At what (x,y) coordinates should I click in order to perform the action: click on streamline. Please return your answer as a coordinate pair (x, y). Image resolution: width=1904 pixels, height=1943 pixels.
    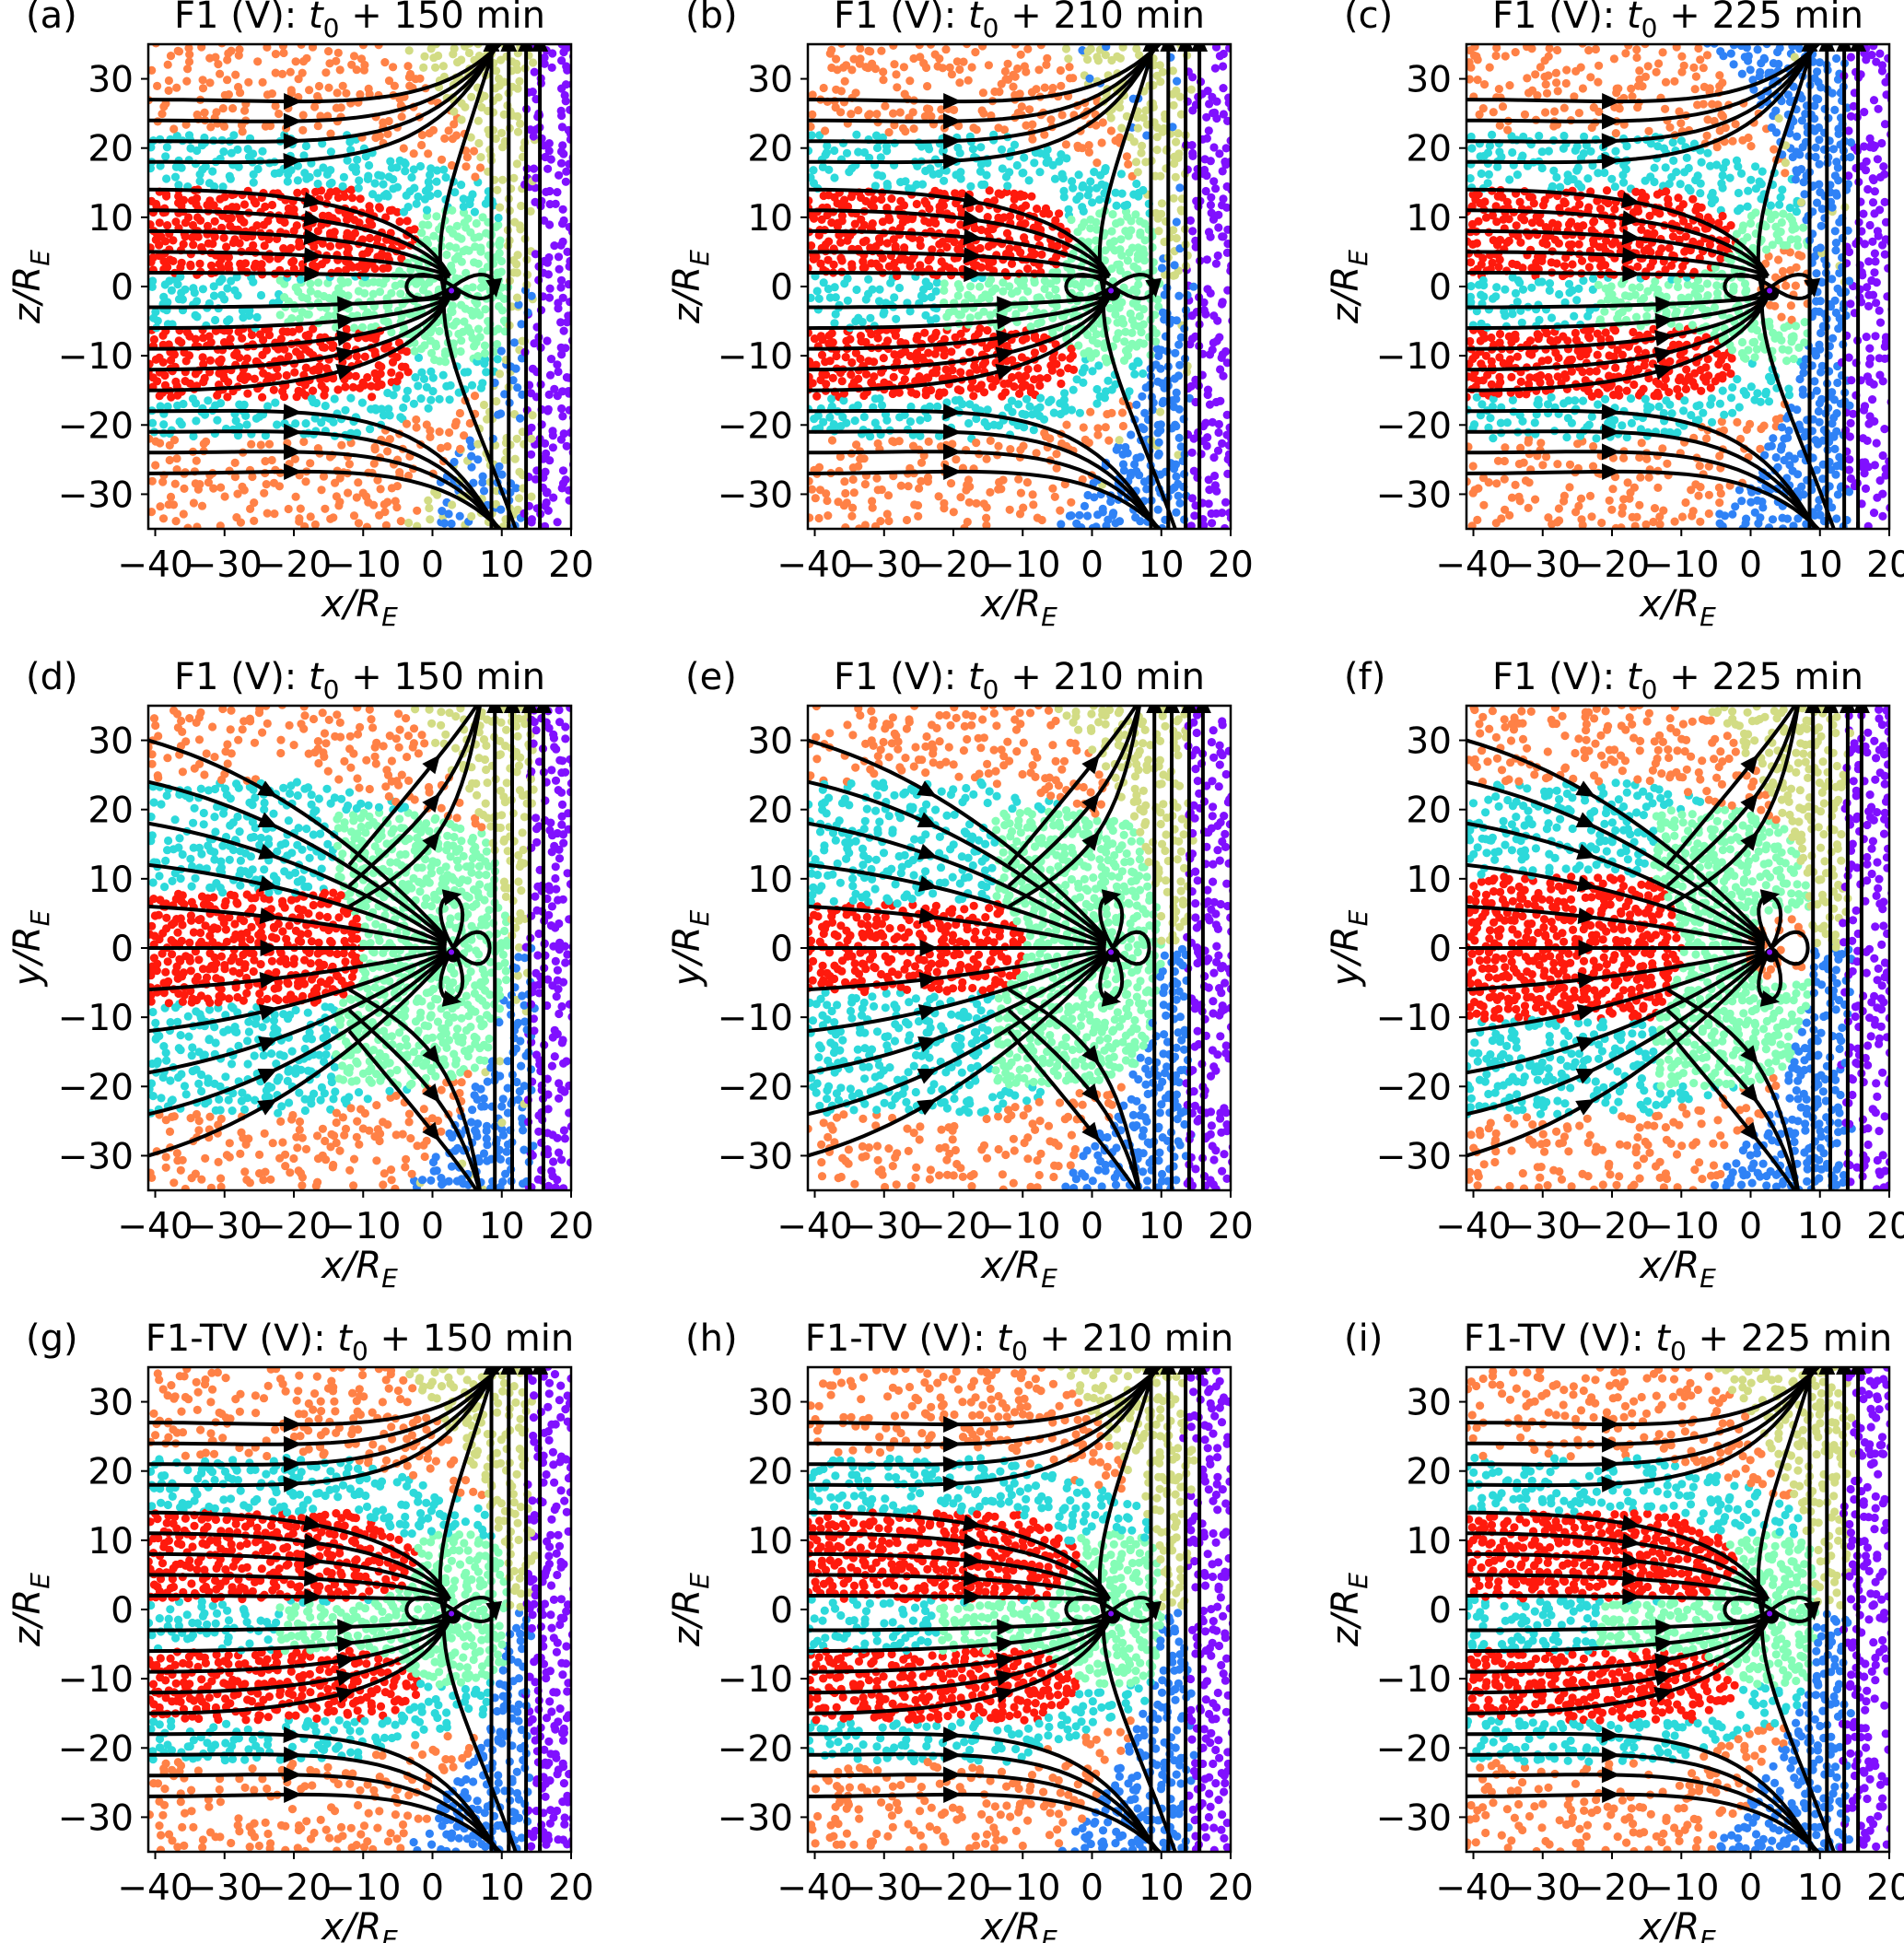
    Looking at the image, I should click on (984, 479).